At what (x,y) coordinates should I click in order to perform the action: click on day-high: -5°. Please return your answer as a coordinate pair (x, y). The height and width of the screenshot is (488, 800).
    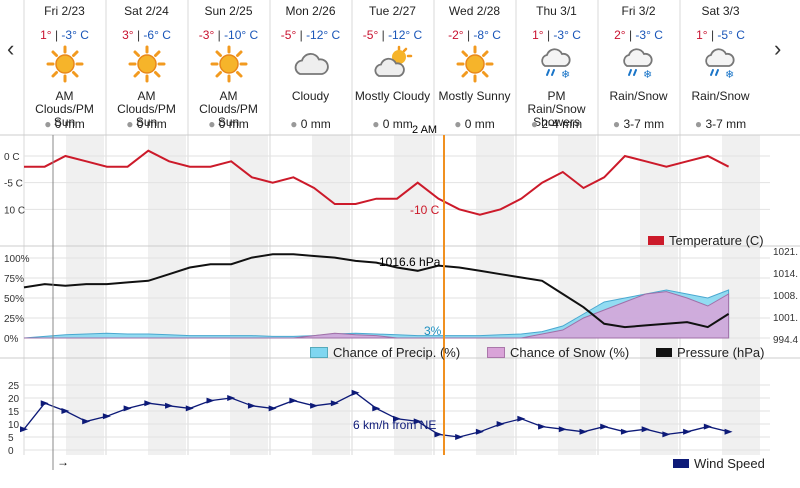
    Looking at the image, I should click on (288, 35).